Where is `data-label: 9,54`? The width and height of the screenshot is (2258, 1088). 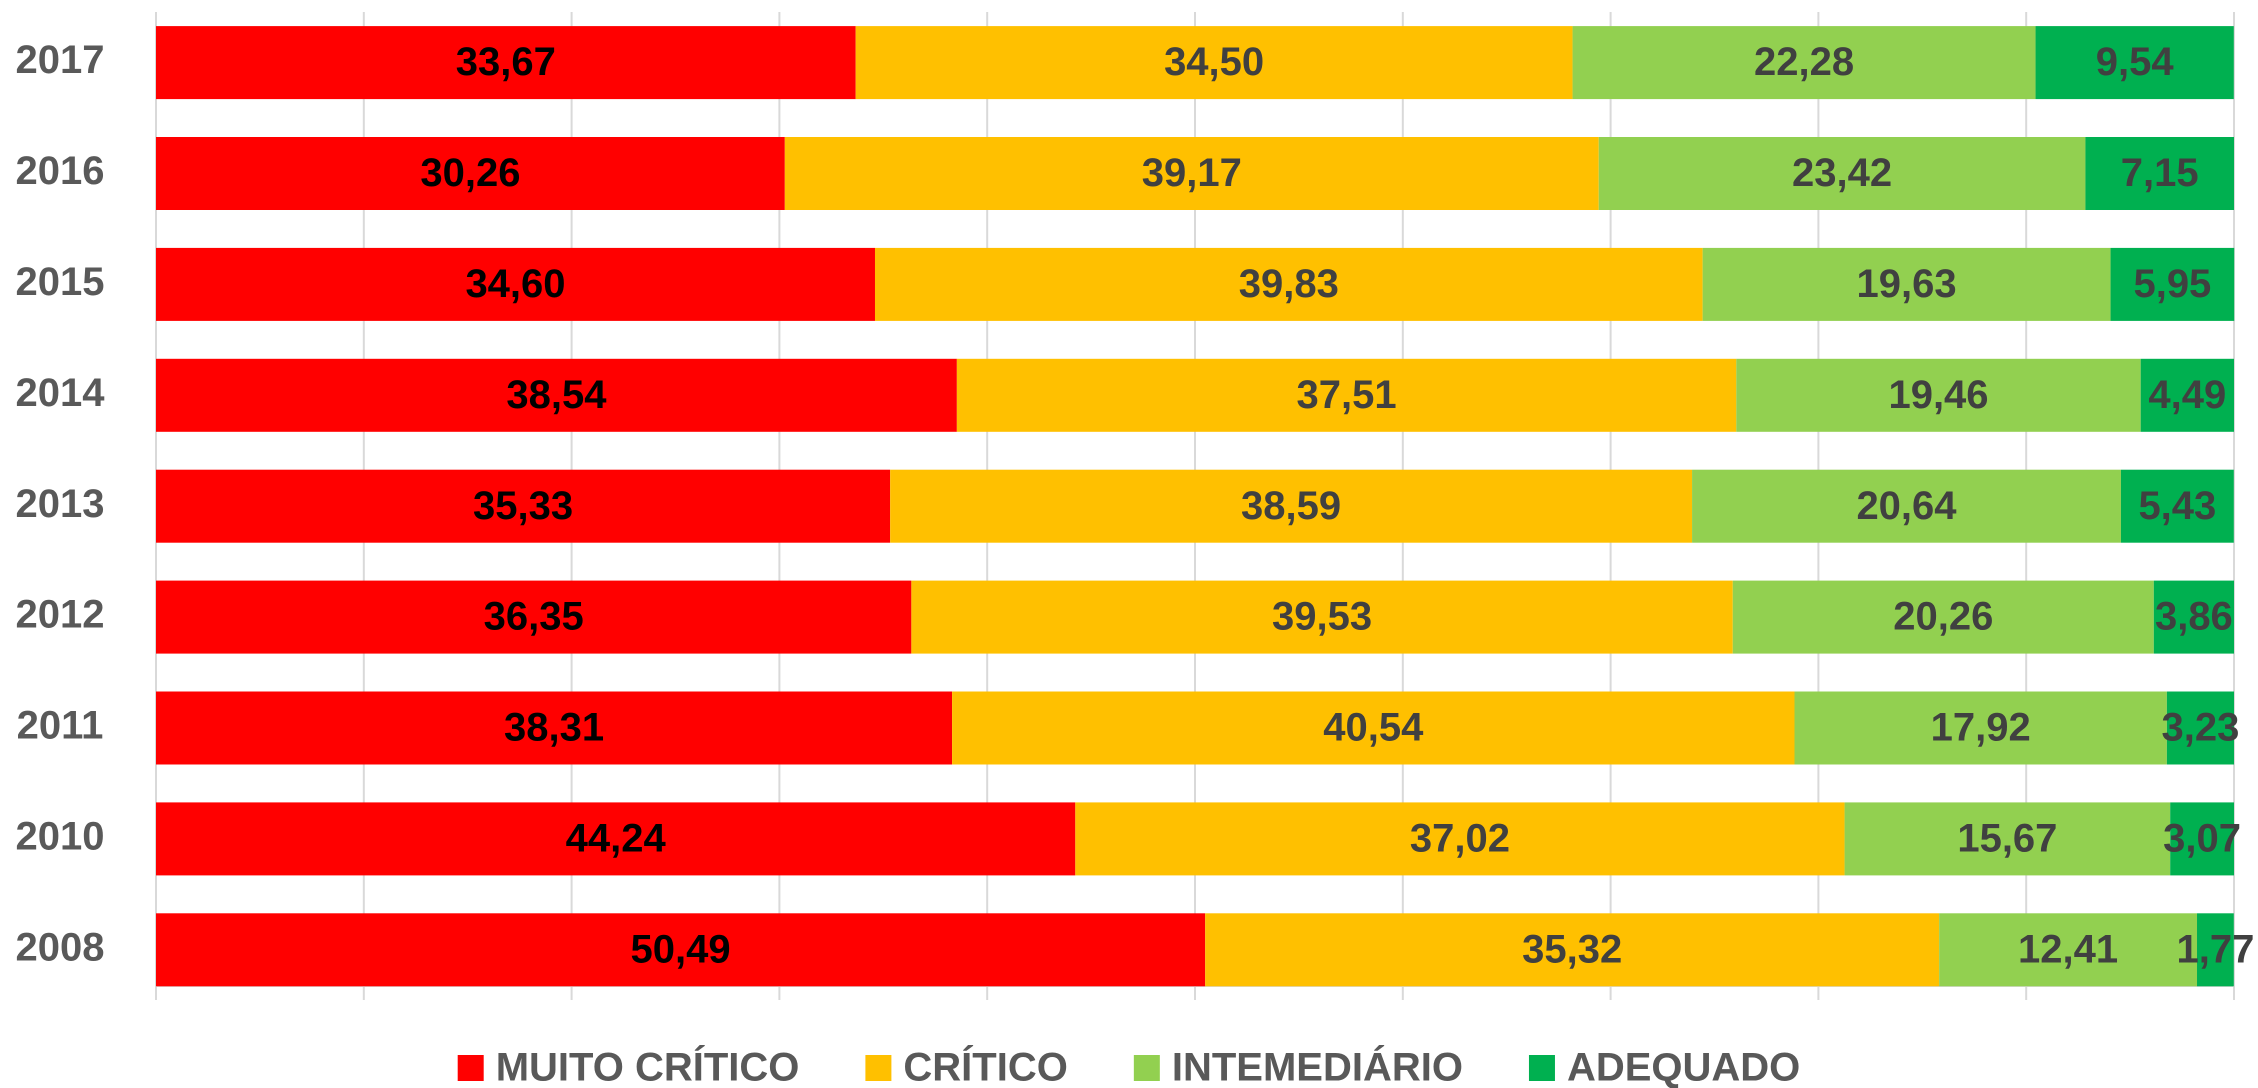 data-label: 9,54 is located at coordinates (2135, 62).